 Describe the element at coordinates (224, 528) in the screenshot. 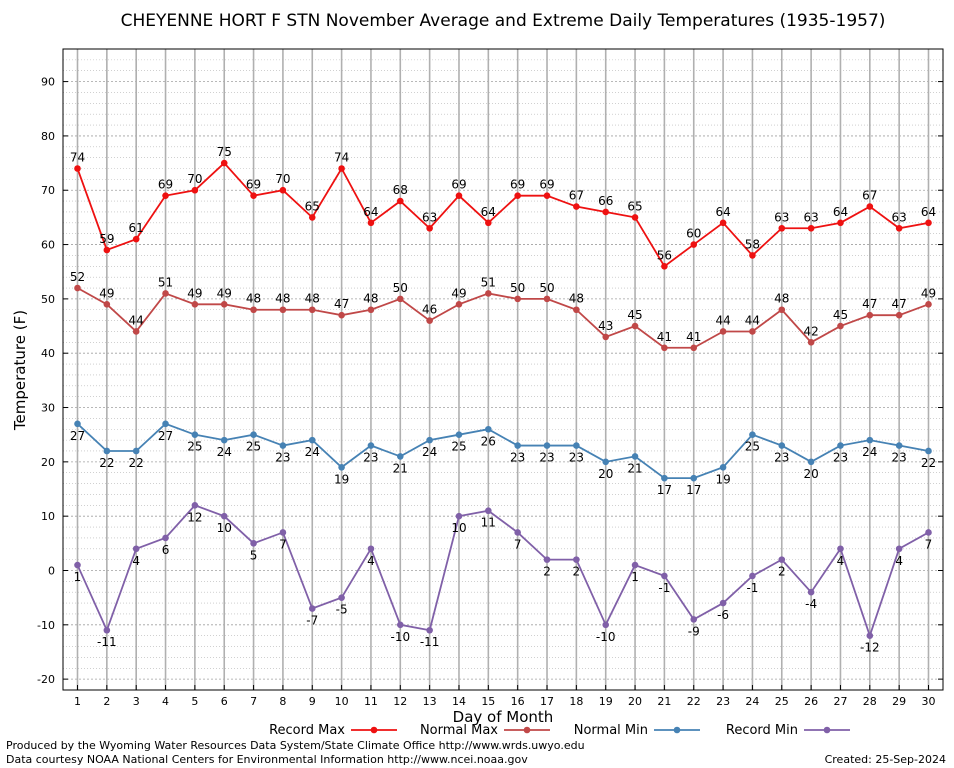

I see `data-label: 10` at that location.